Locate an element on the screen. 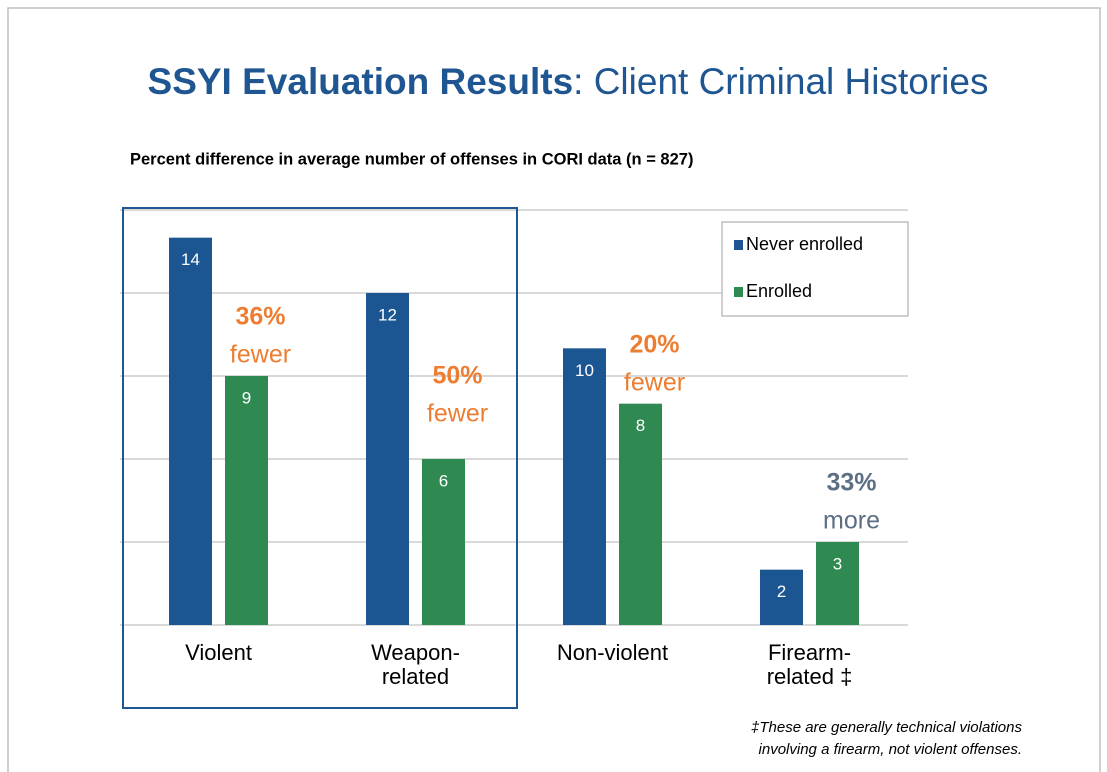 This screenshot has height=772, width=1107. annotation-percent: 50% is located at coordinates (457, 376).